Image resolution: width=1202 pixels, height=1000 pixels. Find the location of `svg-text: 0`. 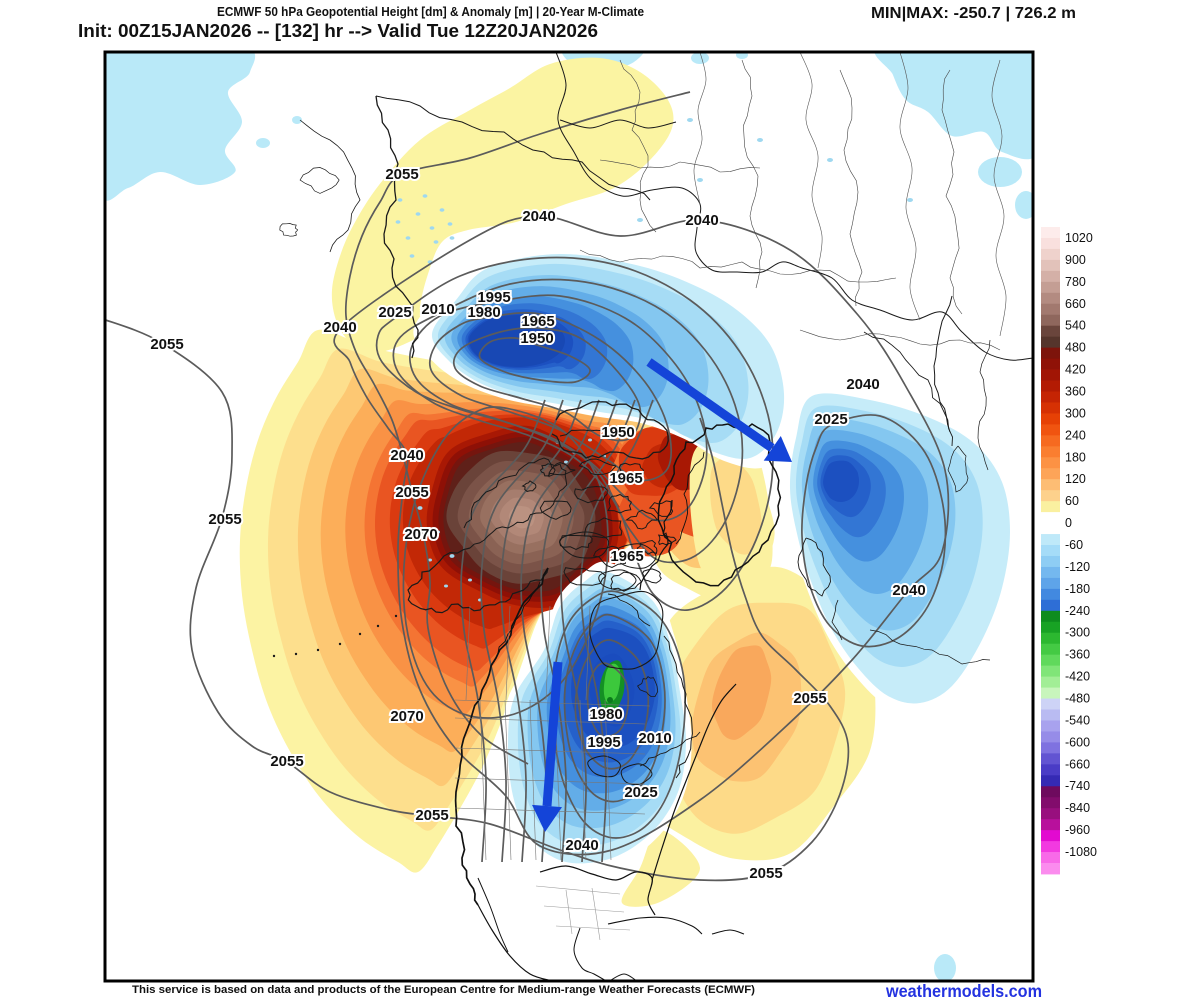

svg-text: 0 is located at coordinates (1068, 523).